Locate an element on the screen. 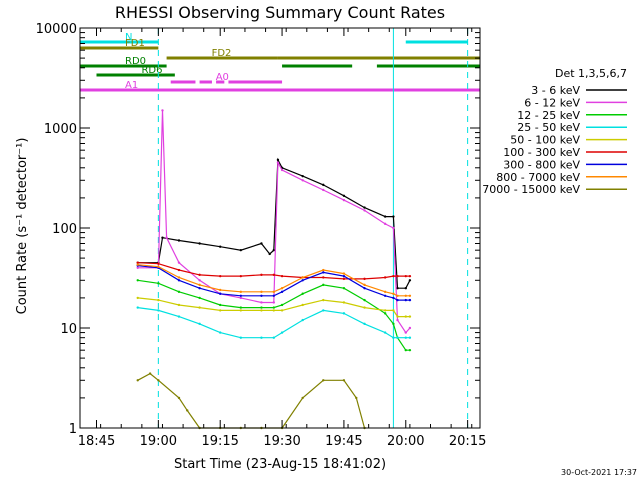 The width and height of the screenshot is (640, 480). series-line-50-100-kev is located at coordinates (273, 307).